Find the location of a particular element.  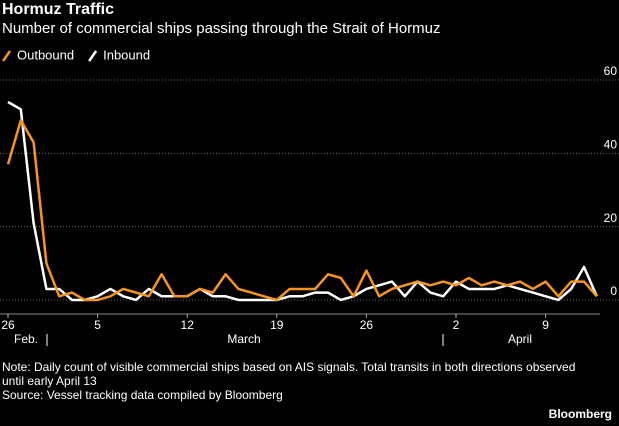

month-label: March is located at coordinates (243, 339).